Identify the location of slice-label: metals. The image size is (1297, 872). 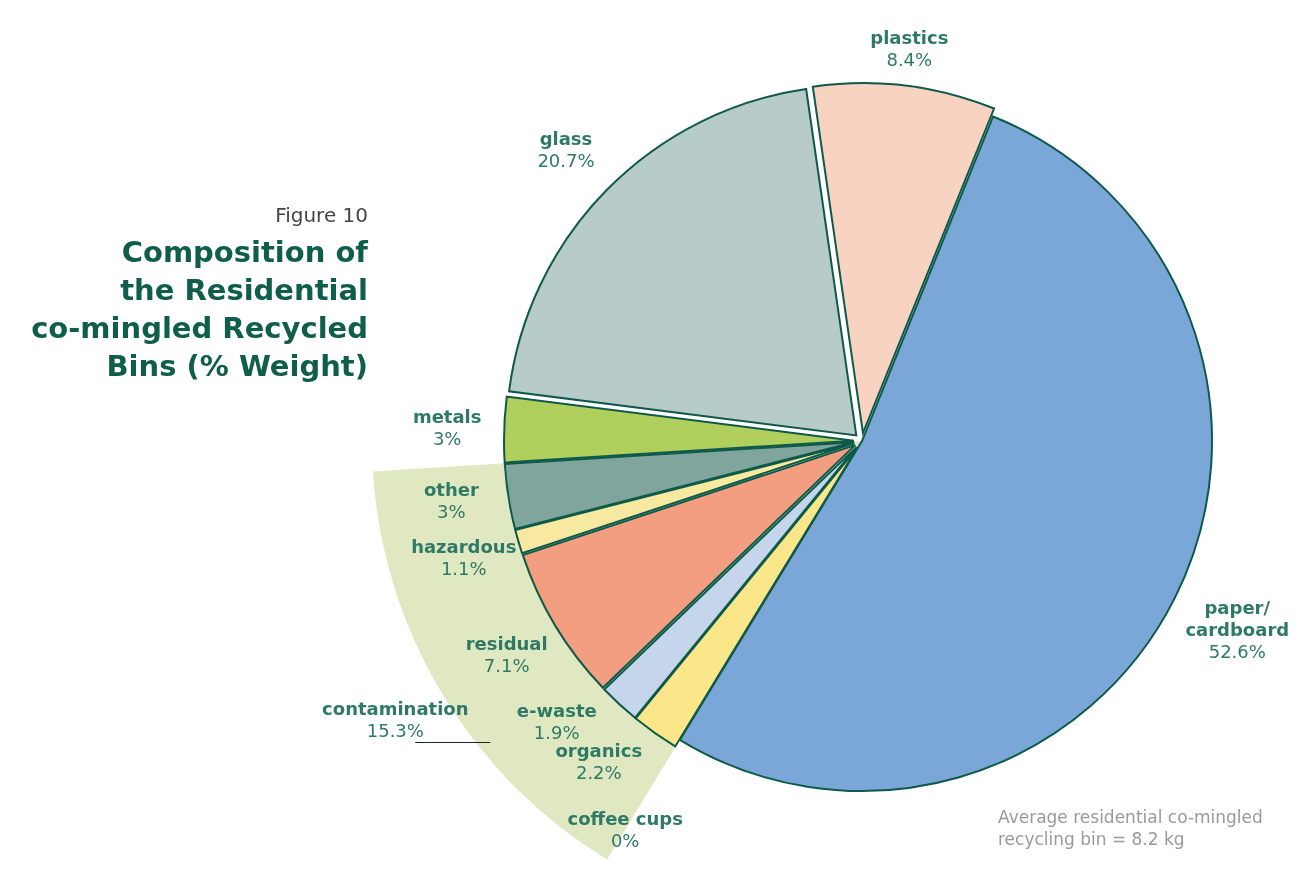
(447, 416).